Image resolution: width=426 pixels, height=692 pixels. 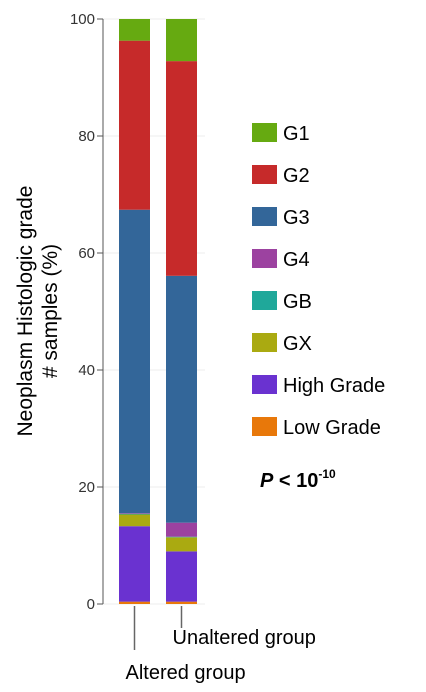 I want to click on p-value-prefix: P, so click(x=267, y=481).